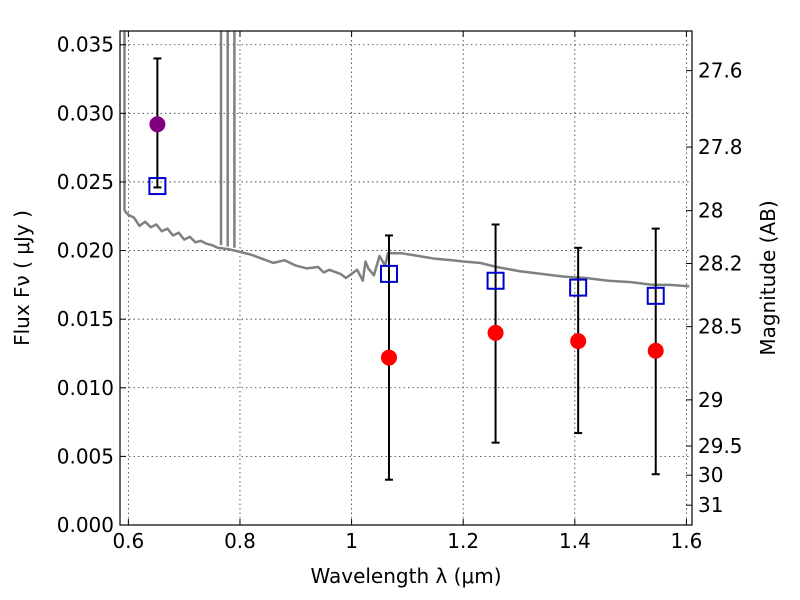 This screenshot has height=600, width=800. Describe the element at coordinates (405, 576) in the screenshot. I see `x-axis-title: Wavelength λ (μm)` at that location.